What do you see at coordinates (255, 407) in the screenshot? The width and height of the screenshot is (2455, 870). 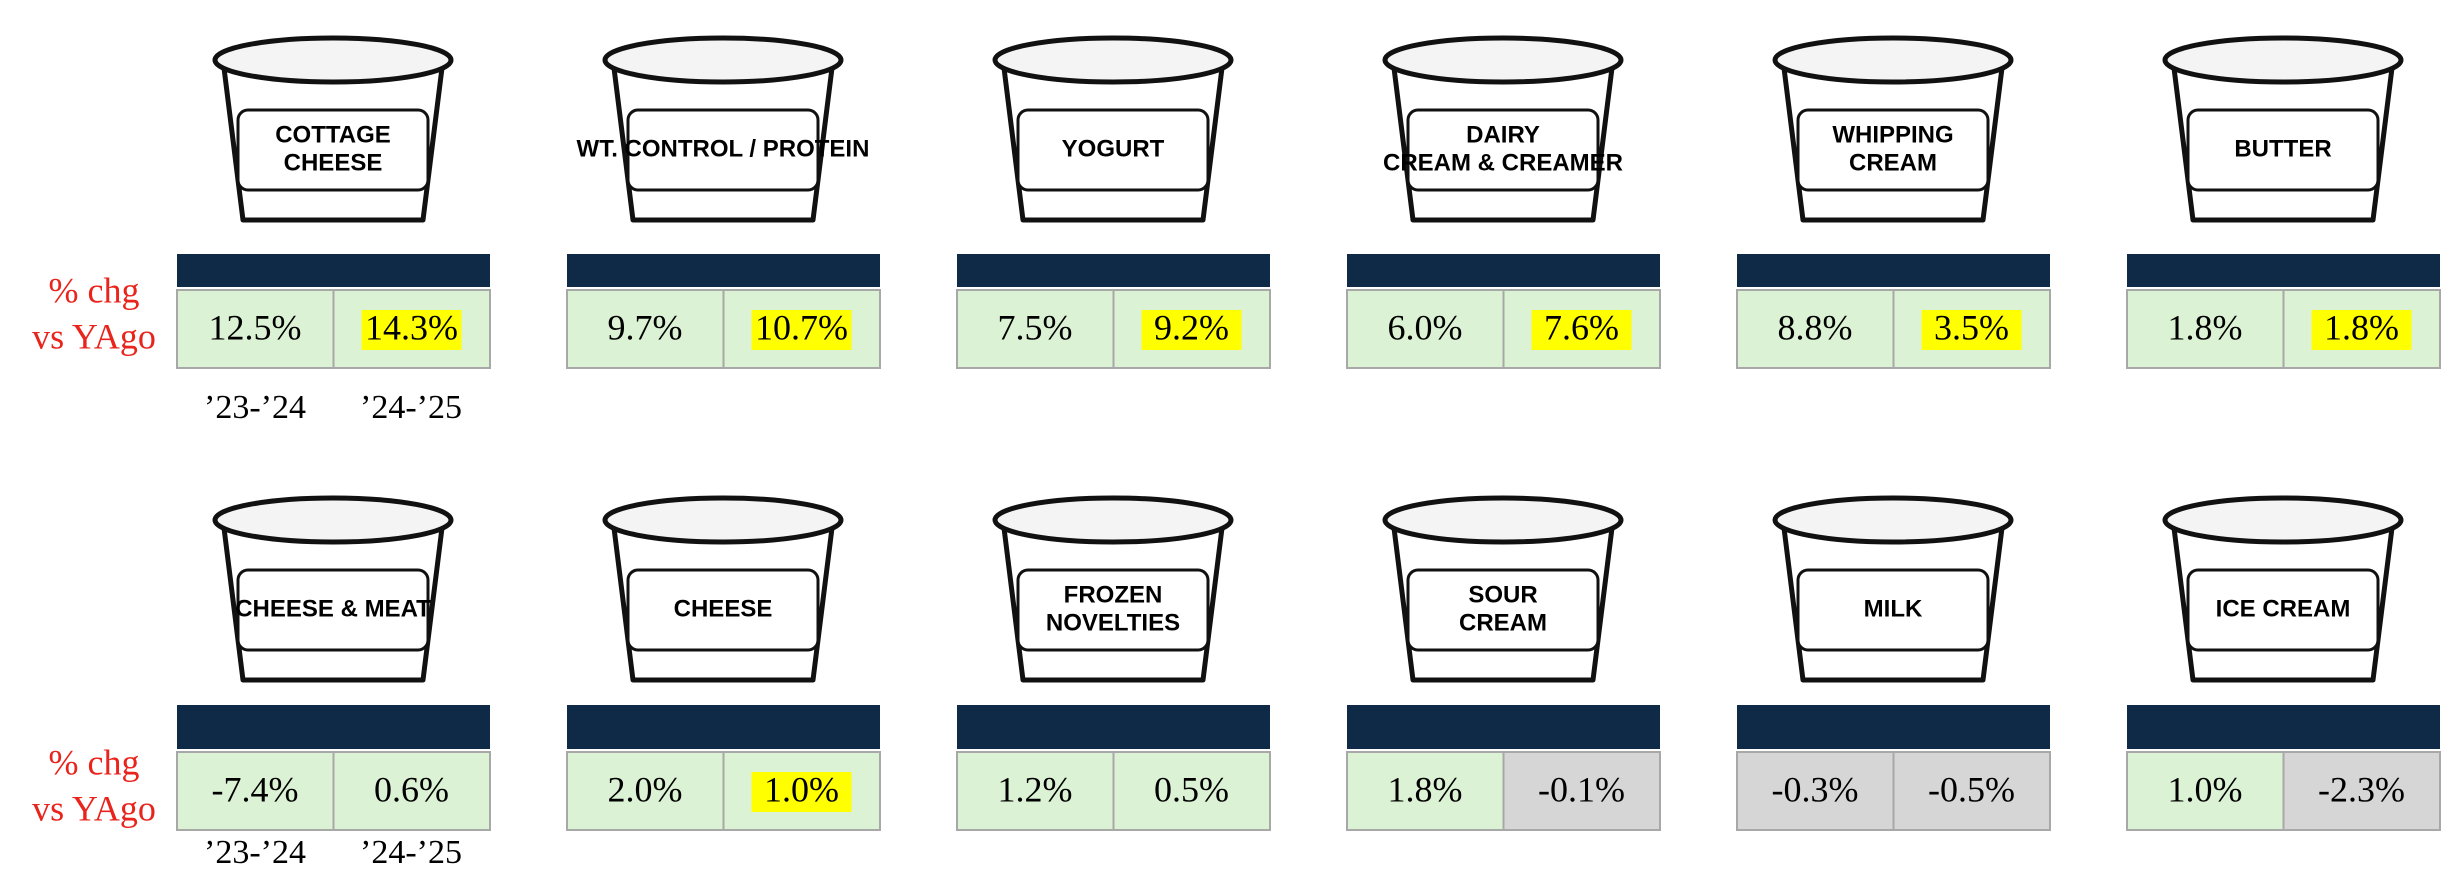 I see `period-label: ’23-’24` at bounding box center [255, 407].